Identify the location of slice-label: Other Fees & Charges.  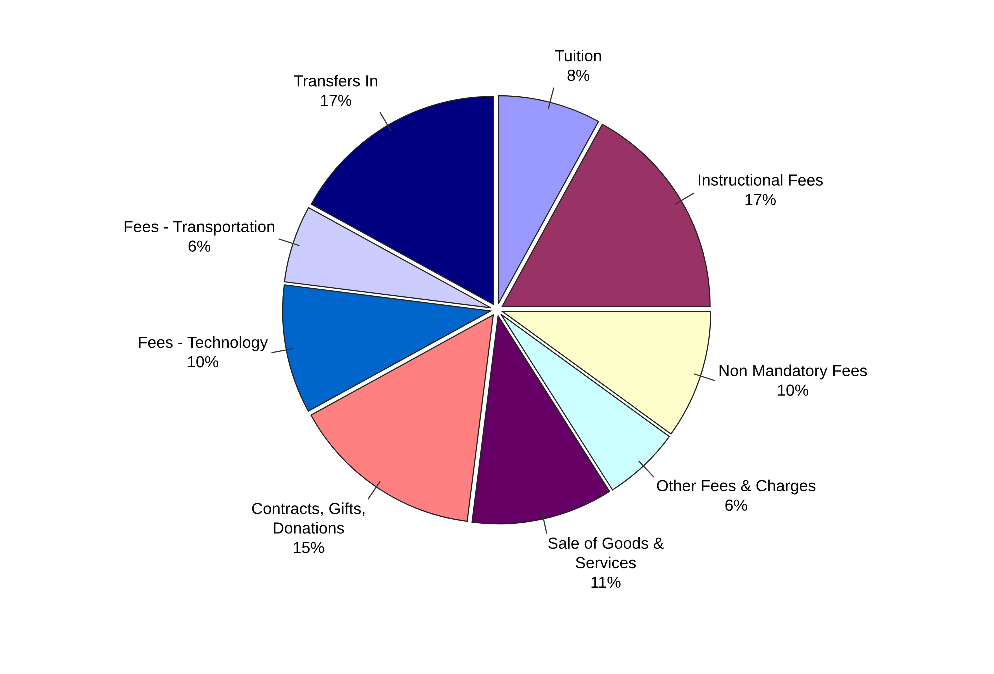
(736, 487).